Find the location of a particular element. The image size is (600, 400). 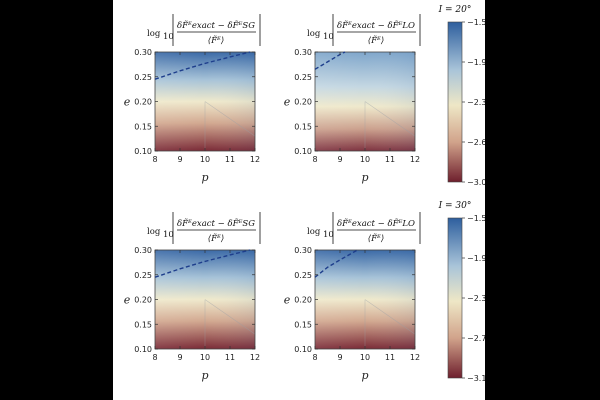

colorbar-tick-label: −3.19 is located at coordinates (476, 378).